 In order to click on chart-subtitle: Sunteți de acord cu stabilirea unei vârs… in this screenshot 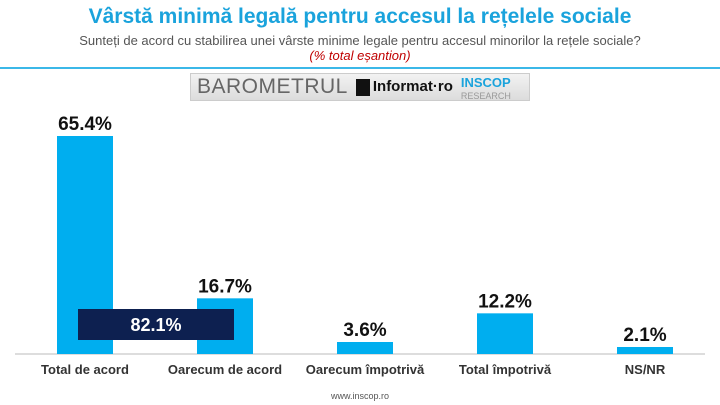, I will do `click(360, 40)`.